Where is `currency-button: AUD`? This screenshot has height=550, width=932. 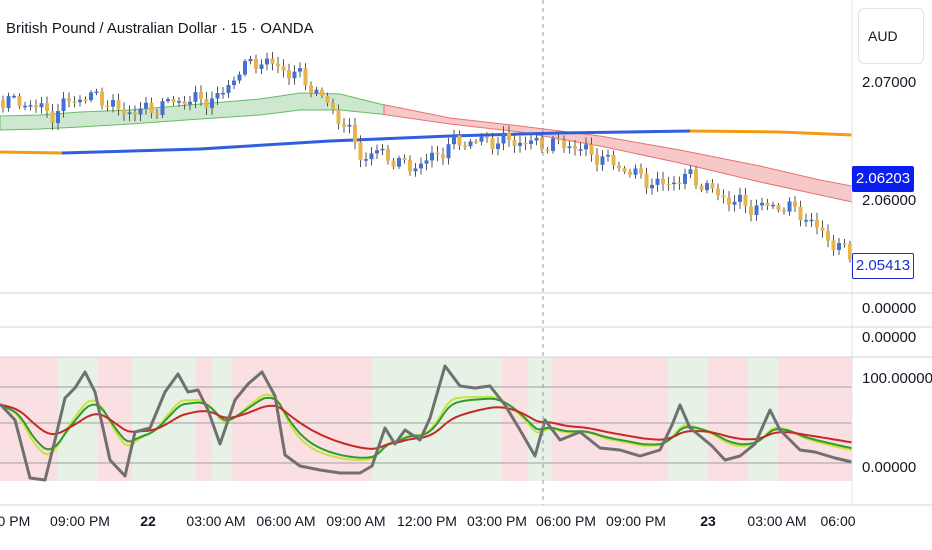
currency-button: AUD is located at coordinates (891, 36).